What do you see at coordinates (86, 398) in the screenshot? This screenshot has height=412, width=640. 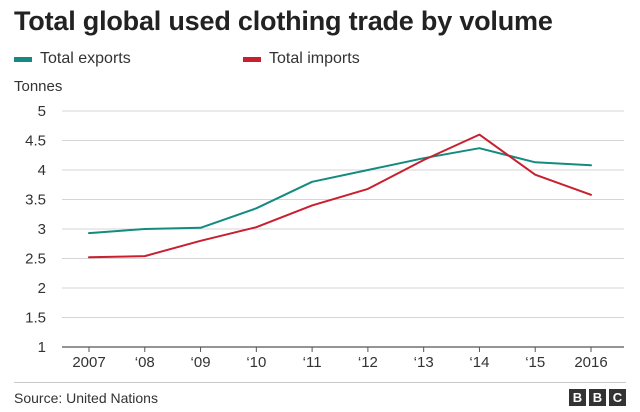 I see `source-note: Source: United Nations` at bounding box center [86, 398].